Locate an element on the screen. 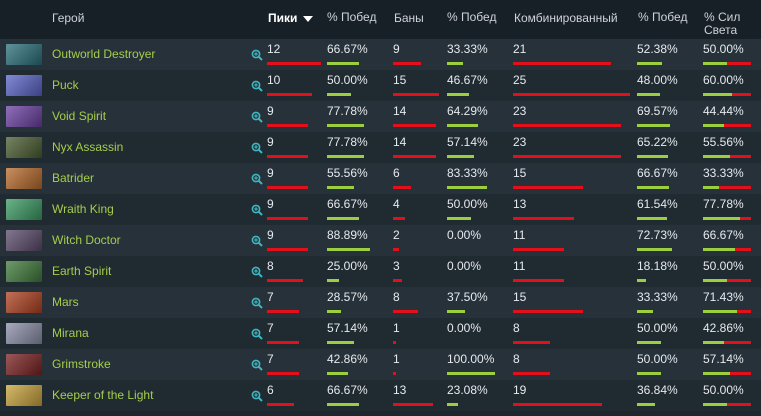 This screenshot has height=416, width=761. table-row: Mars 7 28.57% 8 37.50% 15 33.33% 71.43% is located at coordinates (380, 302).